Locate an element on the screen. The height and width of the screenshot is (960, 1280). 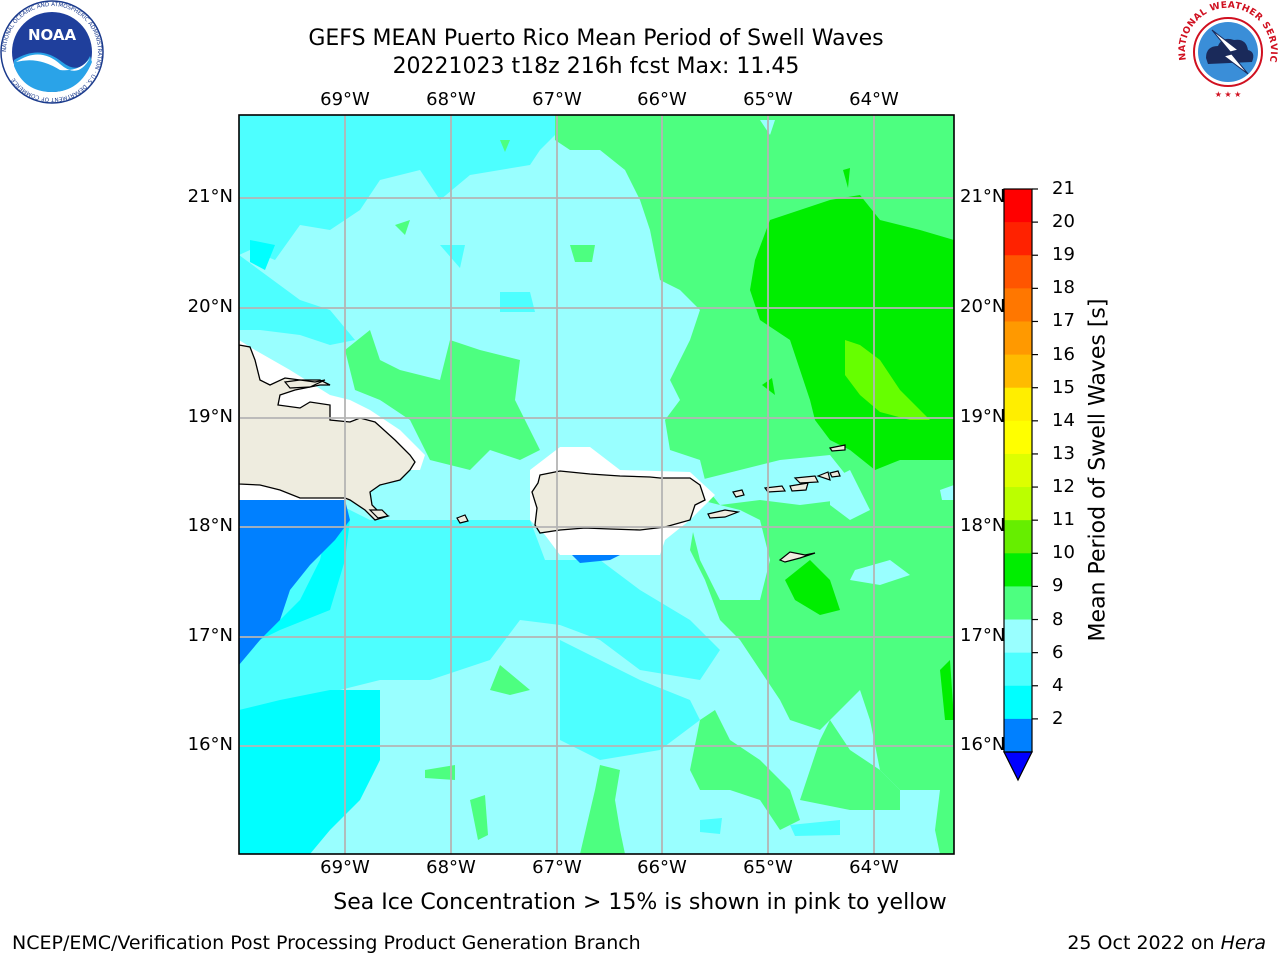
lon-label-top: 67°W is located at coordinates (557, 99).